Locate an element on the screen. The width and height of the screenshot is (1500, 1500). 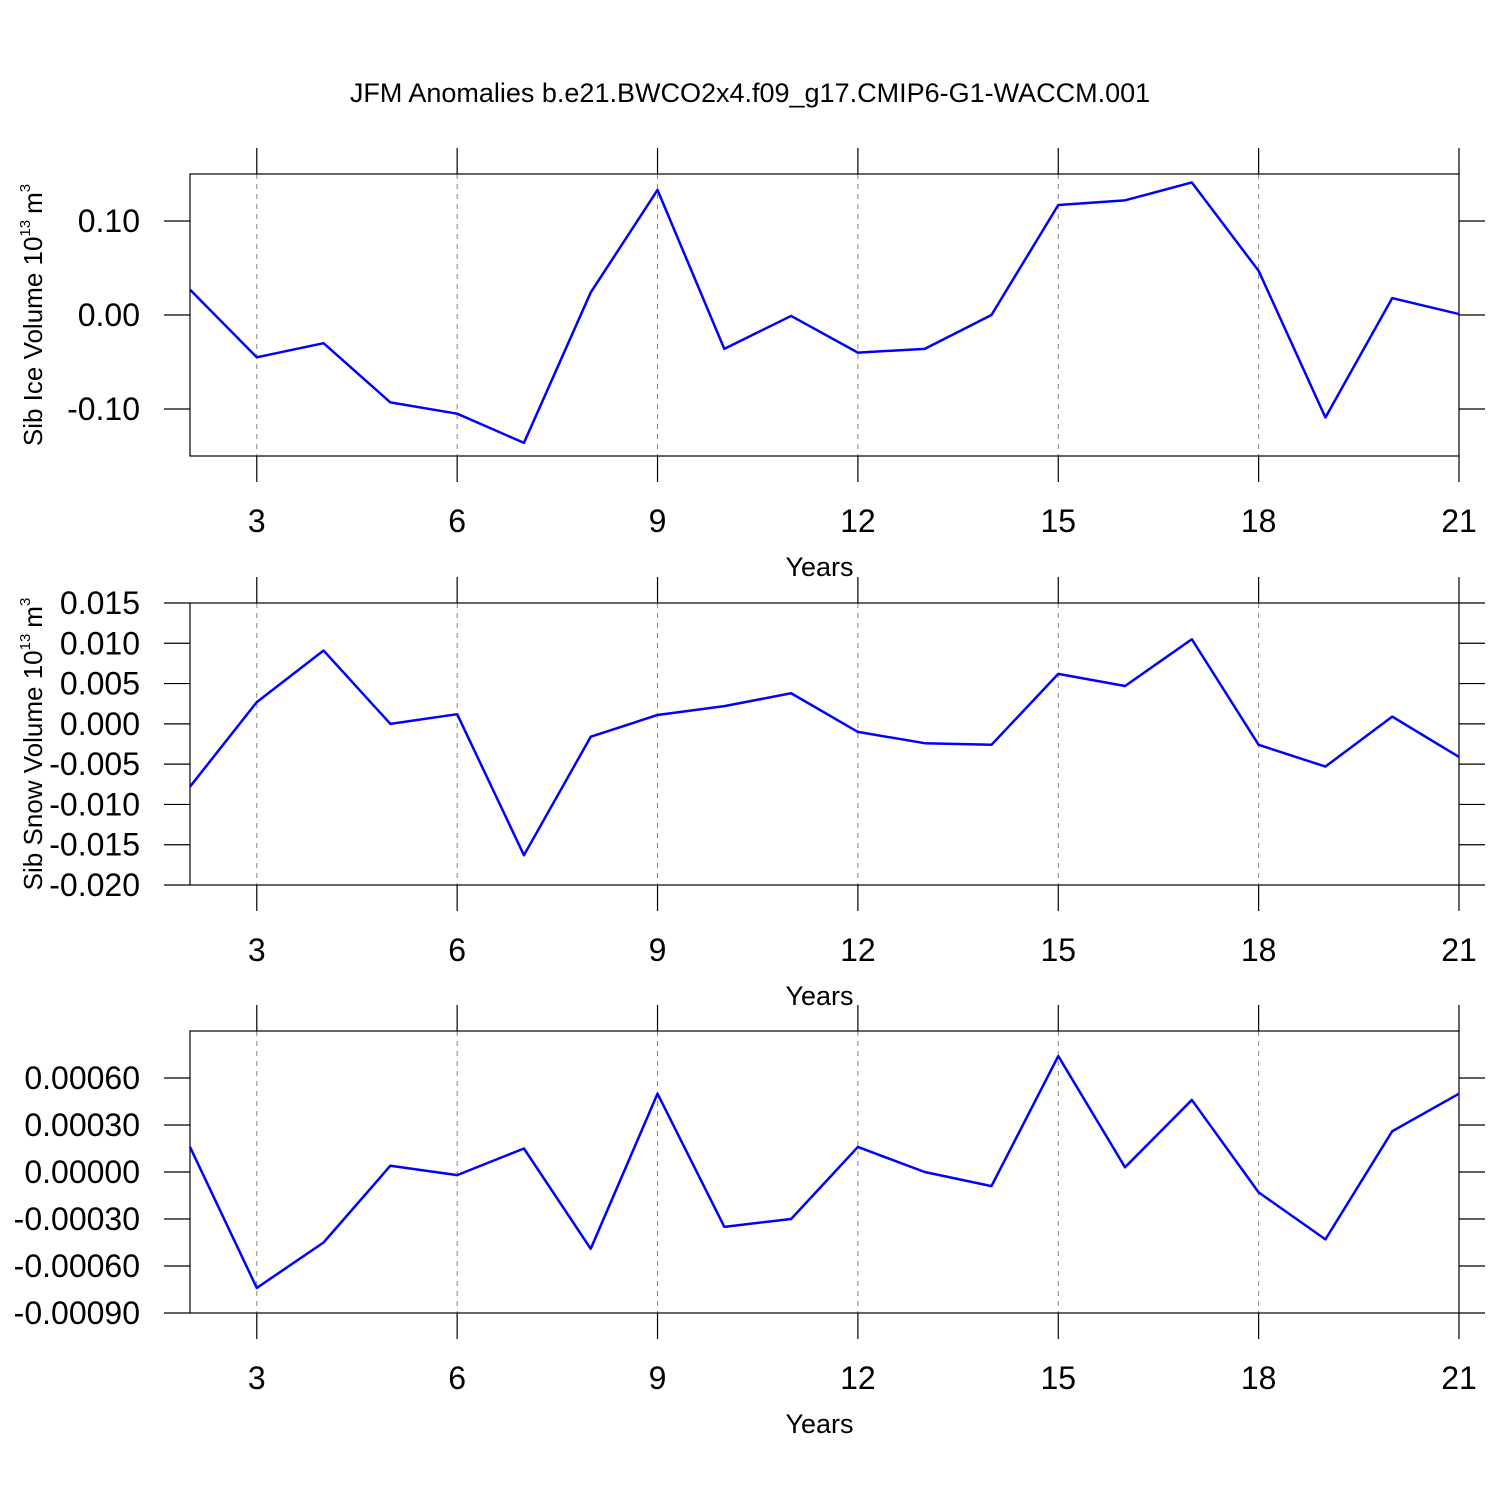
y-tick-label: -0.010 is located at coordinates (94, 804).